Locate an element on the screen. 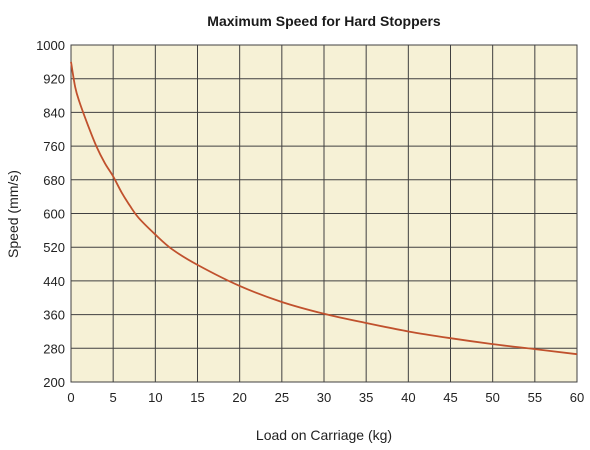 The image size is (590, 450). x-tick-label: 15 is located at coordinates (197, 397).